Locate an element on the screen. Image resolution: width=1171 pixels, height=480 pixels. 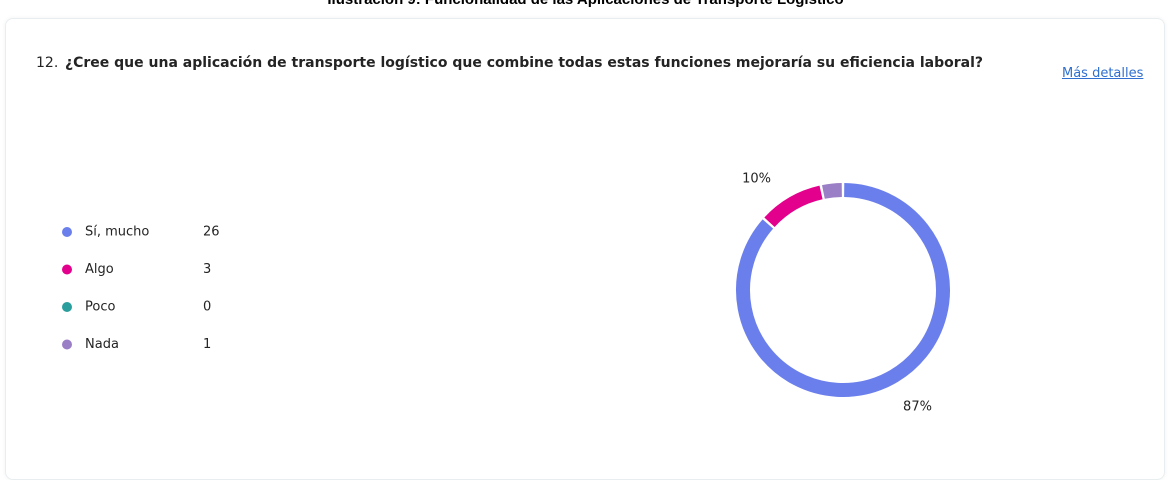
details-link: Más detalles is located at coordinates (1103, 73).